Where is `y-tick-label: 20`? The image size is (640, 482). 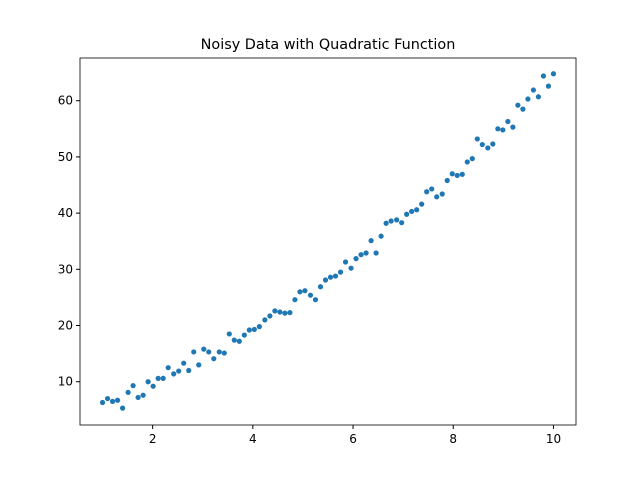 y-tick-label: 20 is located at coordinates (65, 326).